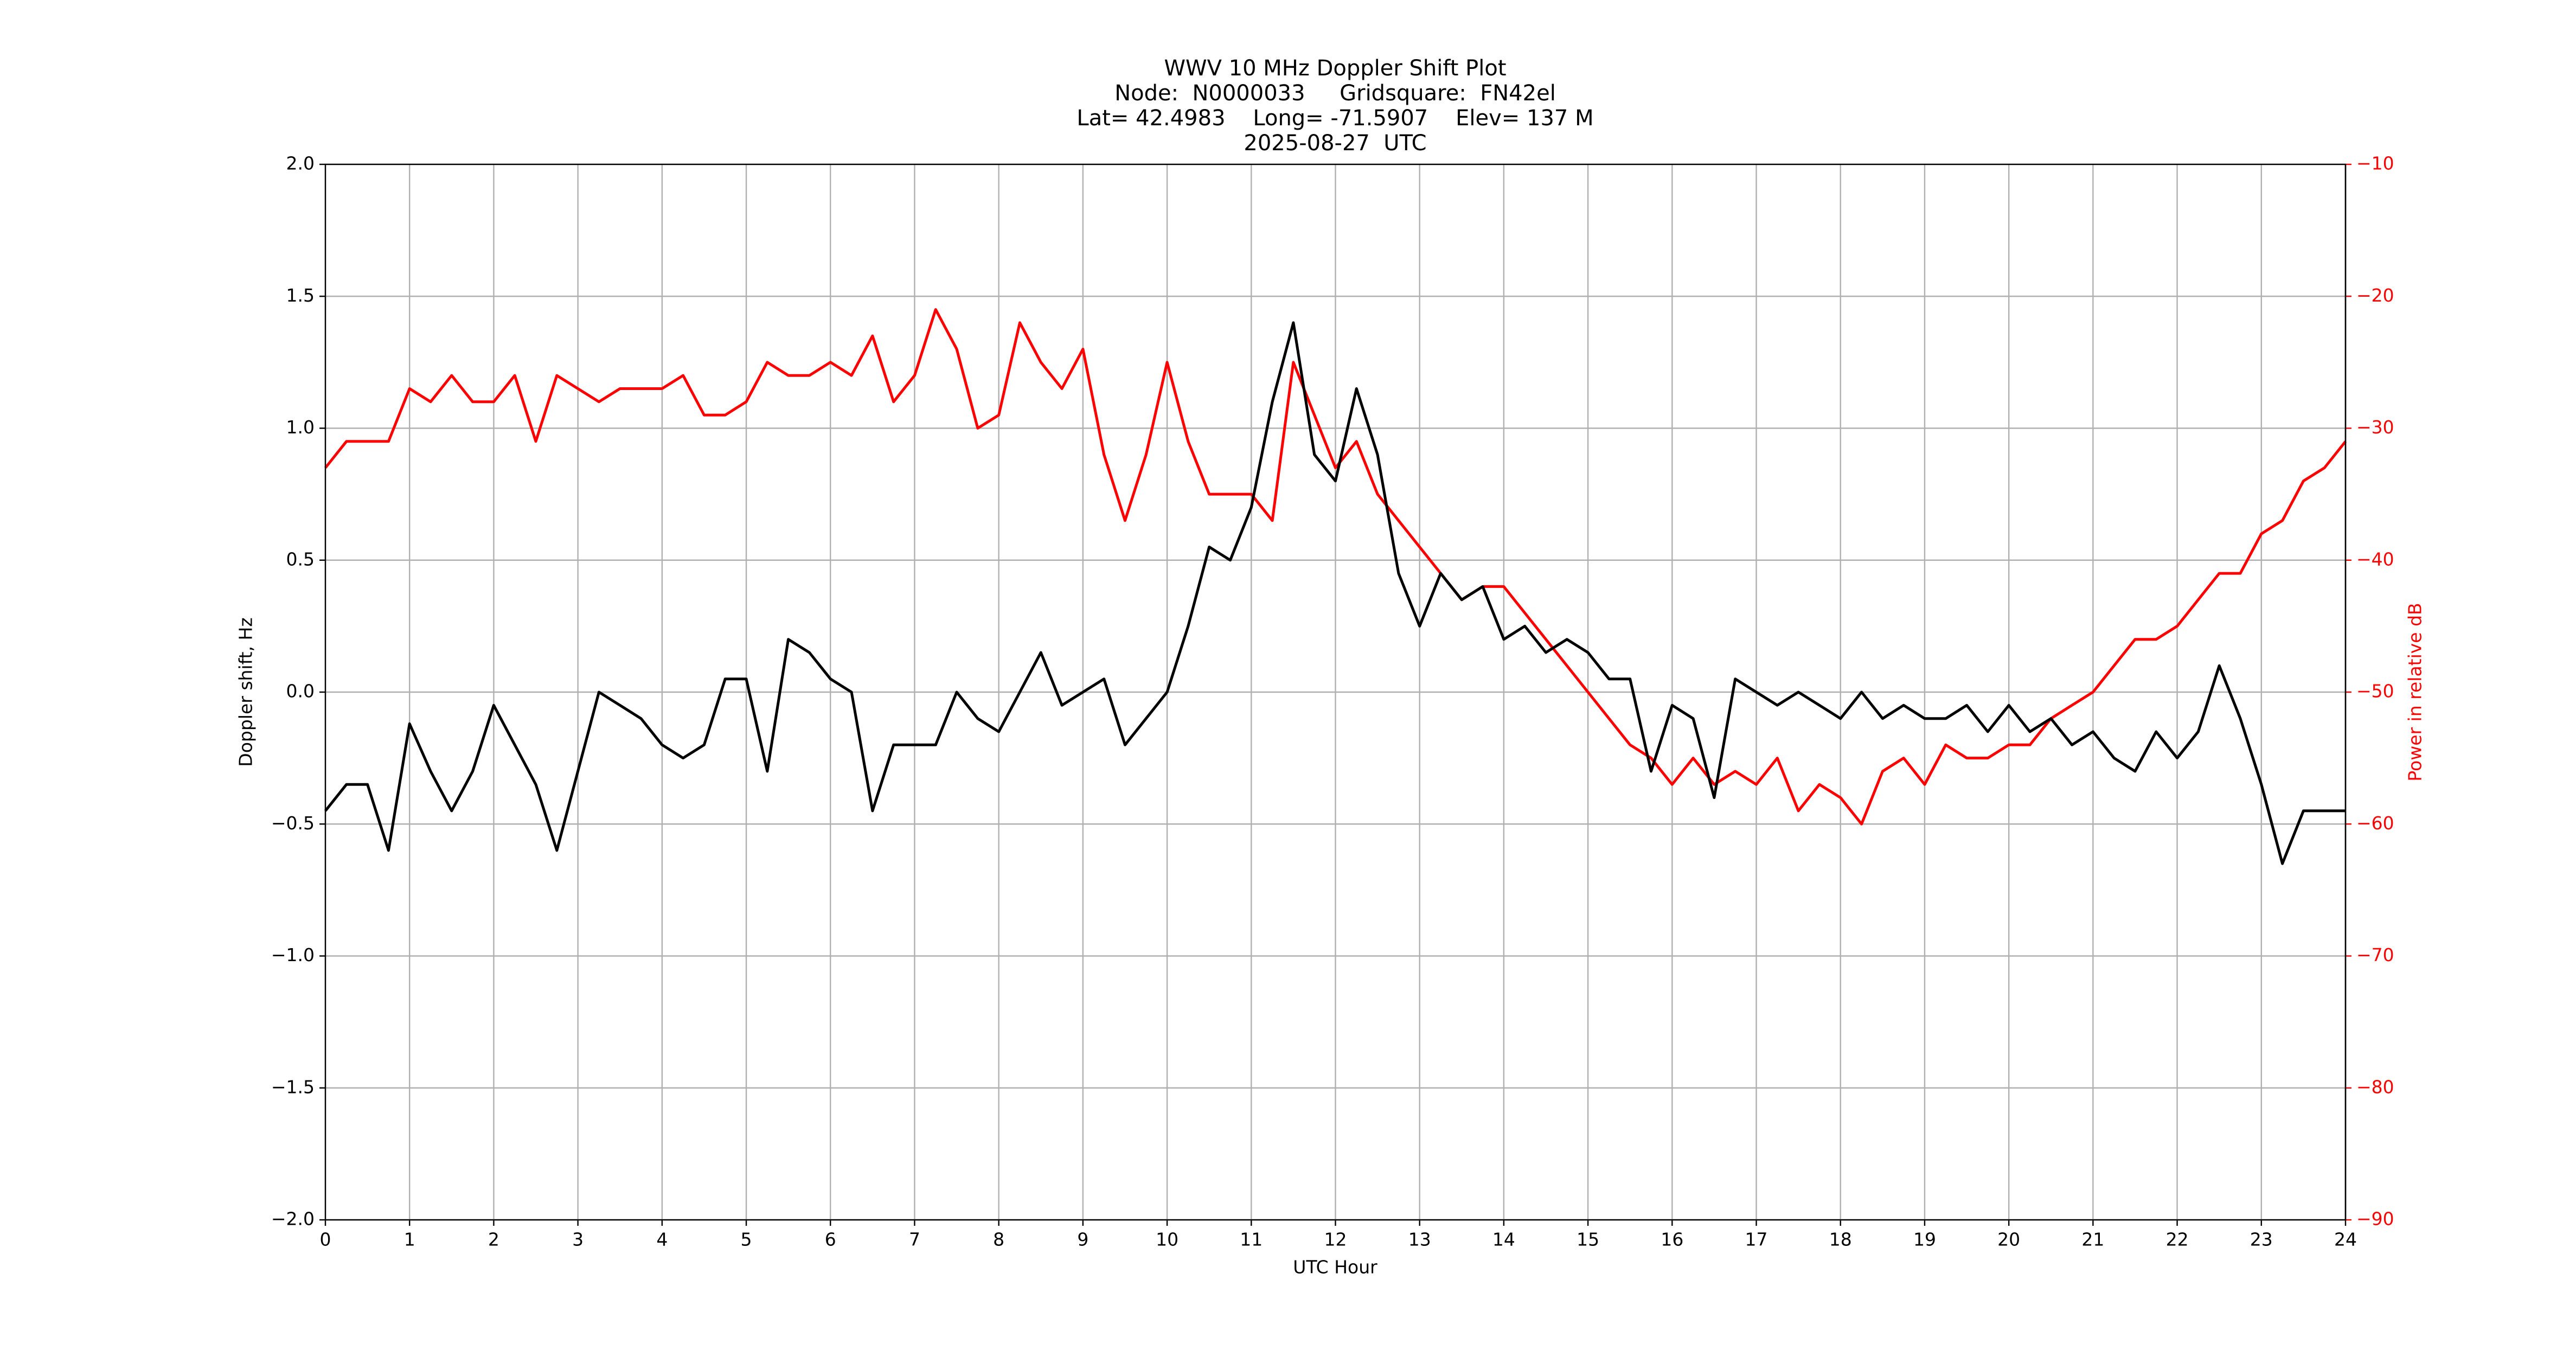 Image resolution: width=2576 pixels, height=1356 pixels. Describe the element at coordinates (409, 1239) in the screenshot. I see `x-tick-label: 1` at that location.